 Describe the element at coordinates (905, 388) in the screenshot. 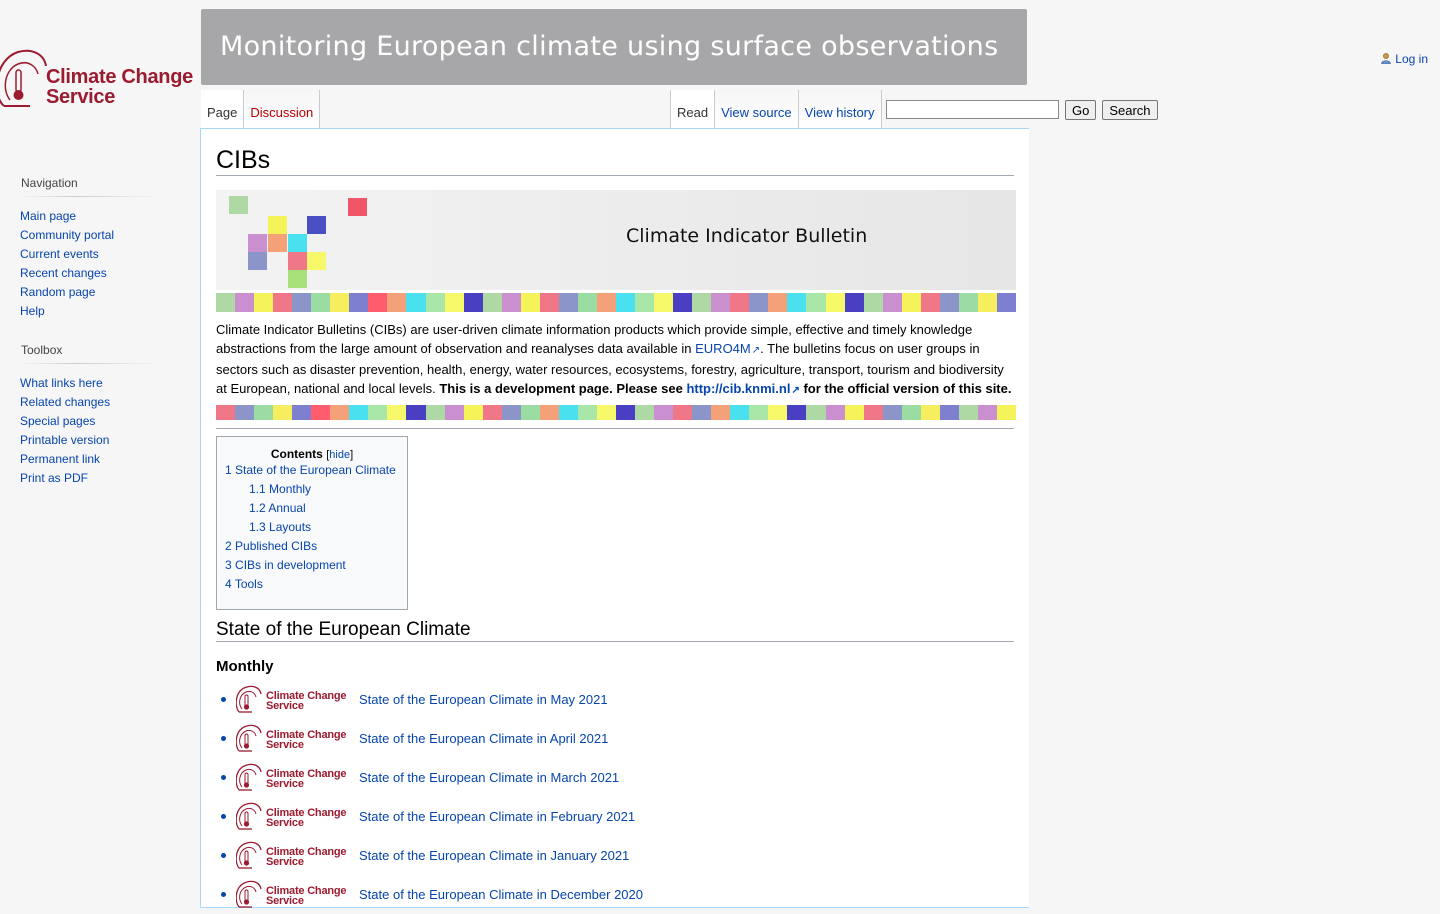

I see `intro-bold-2: for the official version of this site.` at that location.